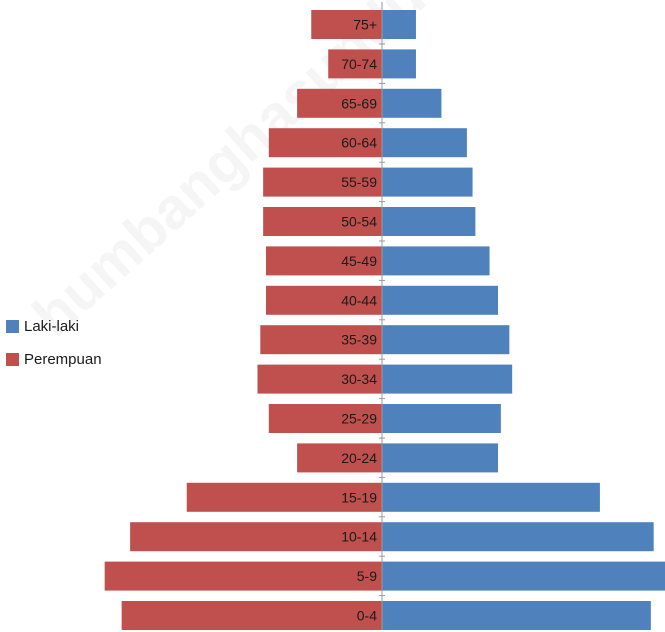 This screenshot has height=632, width=665. Describe the element at coordinates (399, 24) in the screenshot. I see `bar-laki-laki-75plus` at that location.